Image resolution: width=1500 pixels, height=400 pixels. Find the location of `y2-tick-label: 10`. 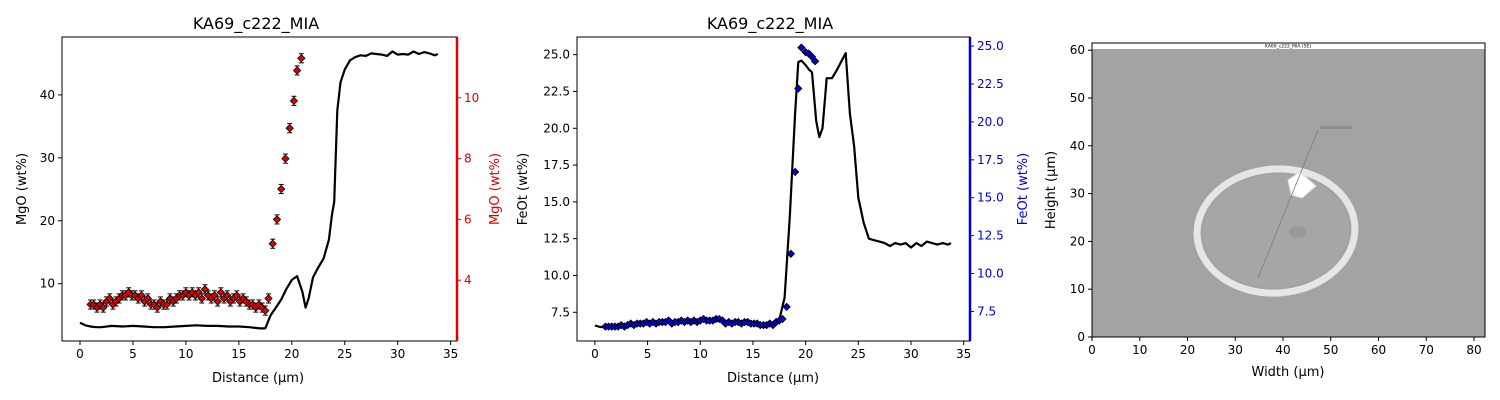

y2-tick-label: 10 is located at coordinates (471, 98).